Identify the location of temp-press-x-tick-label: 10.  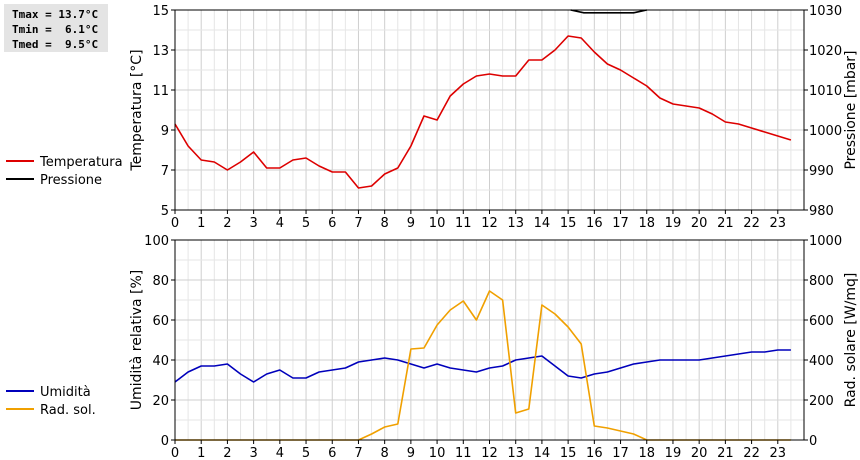
(437, 223).